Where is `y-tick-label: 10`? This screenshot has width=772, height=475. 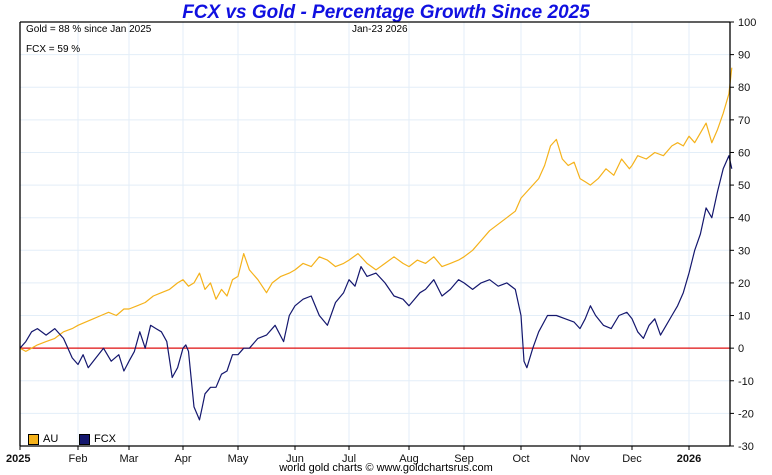
y-tick-label: 10 is located at coordinates (744, 317).